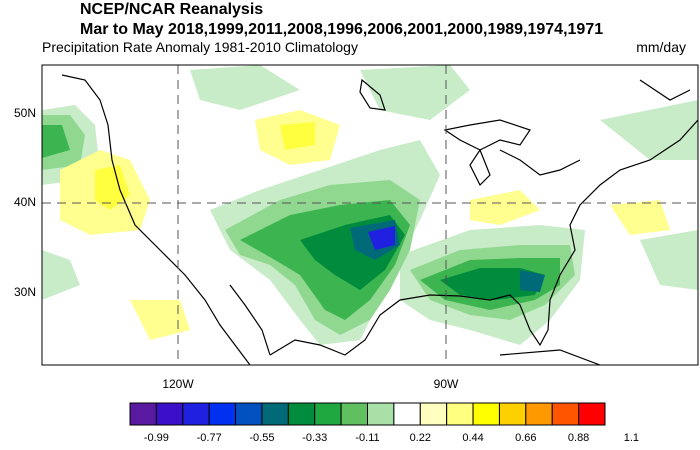  What do you see at coordinates (367, 438) in the screenshot?
I see `colorbar-label: -0.11` at bounding box center [367, 438].